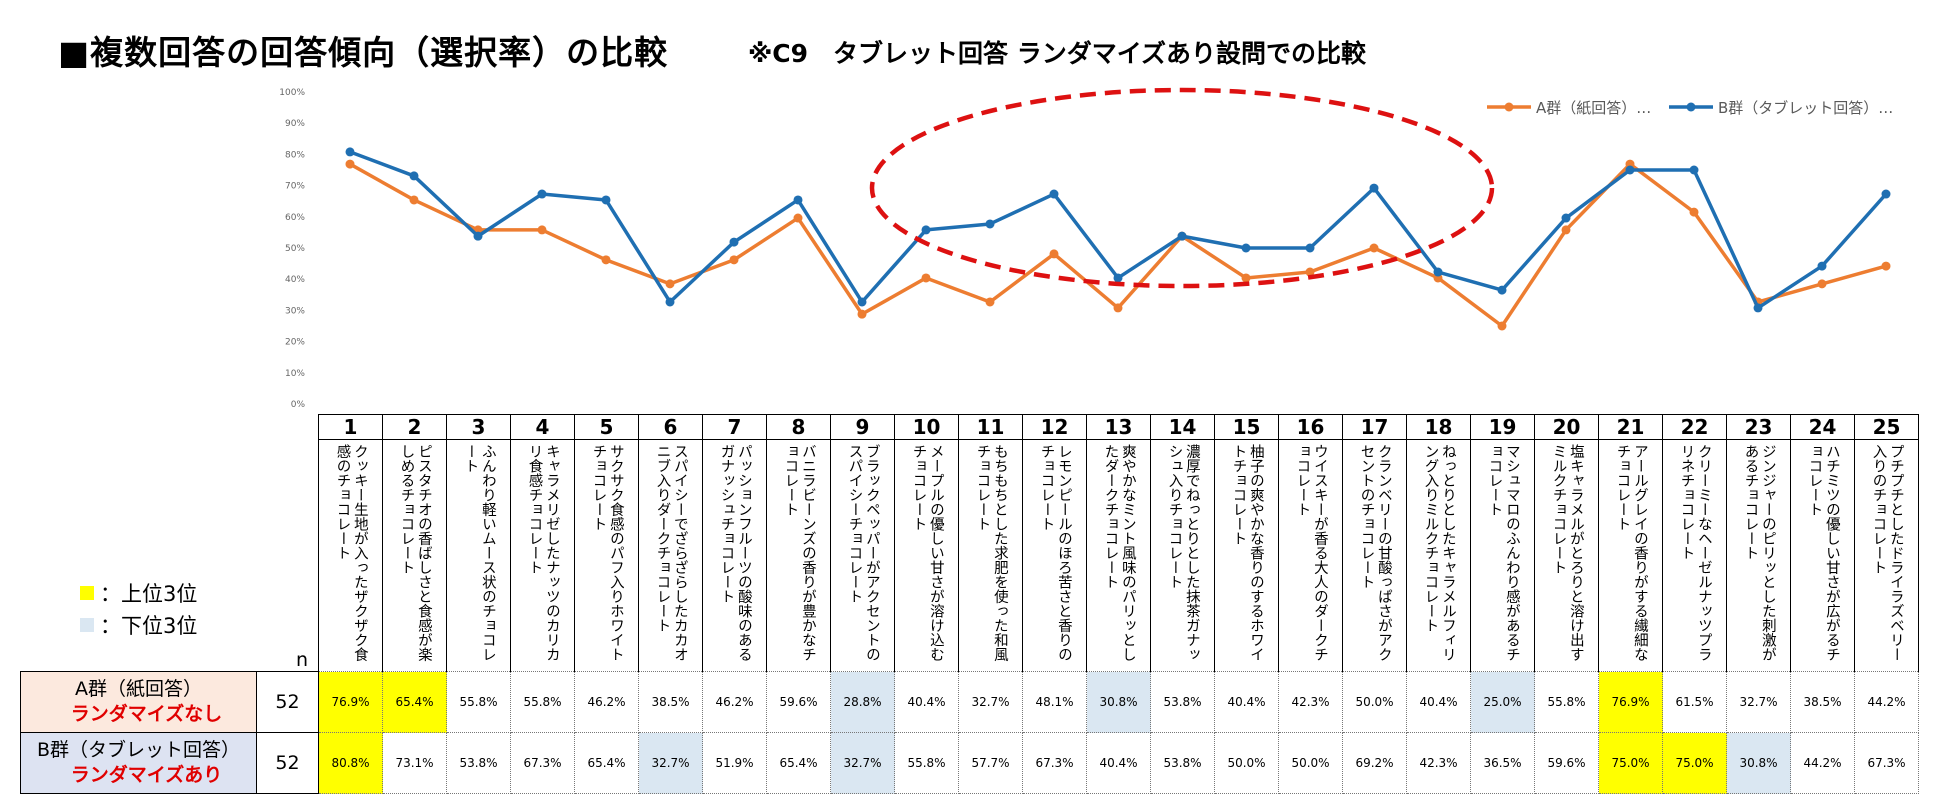 The image size is (1950, 811). I want to click on y-tick-label: 10%, so click(295, 374).